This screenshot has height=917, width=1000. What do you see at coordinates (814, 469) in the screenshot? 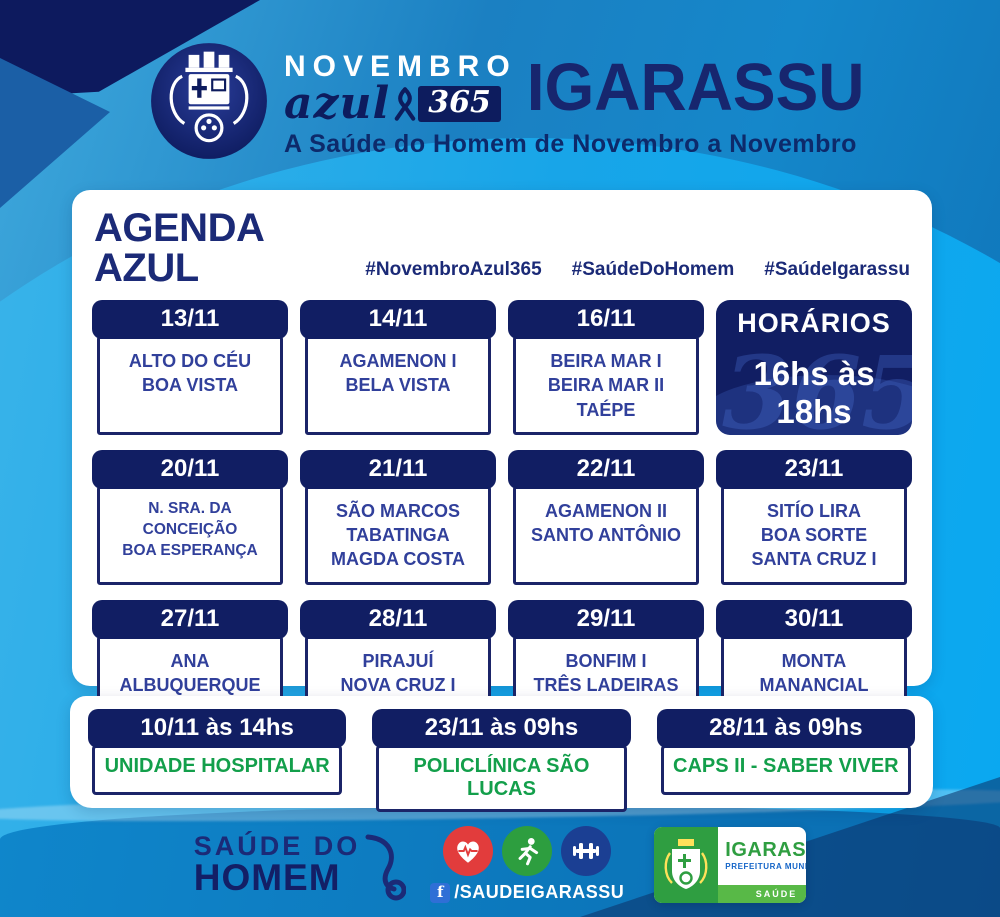
I see `day-date: 23/11` at bounding box center [814, 469].